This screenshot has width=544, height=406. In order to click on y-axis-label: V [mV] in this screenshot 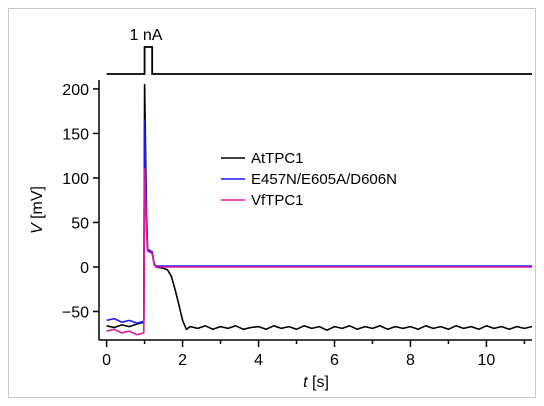, I will do `click(37, 210)`.